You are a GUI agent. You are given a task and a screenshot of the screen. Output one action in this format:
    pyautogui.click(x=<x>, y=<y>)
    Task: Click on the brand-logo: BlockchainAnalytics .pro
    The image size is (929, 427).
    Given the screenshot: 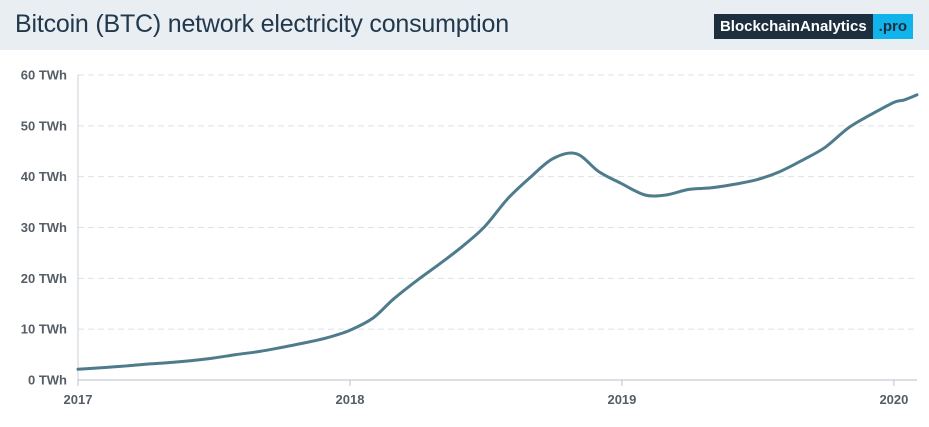 What is the action you would take?
    pyautogui.click(x=813, y=26)
    